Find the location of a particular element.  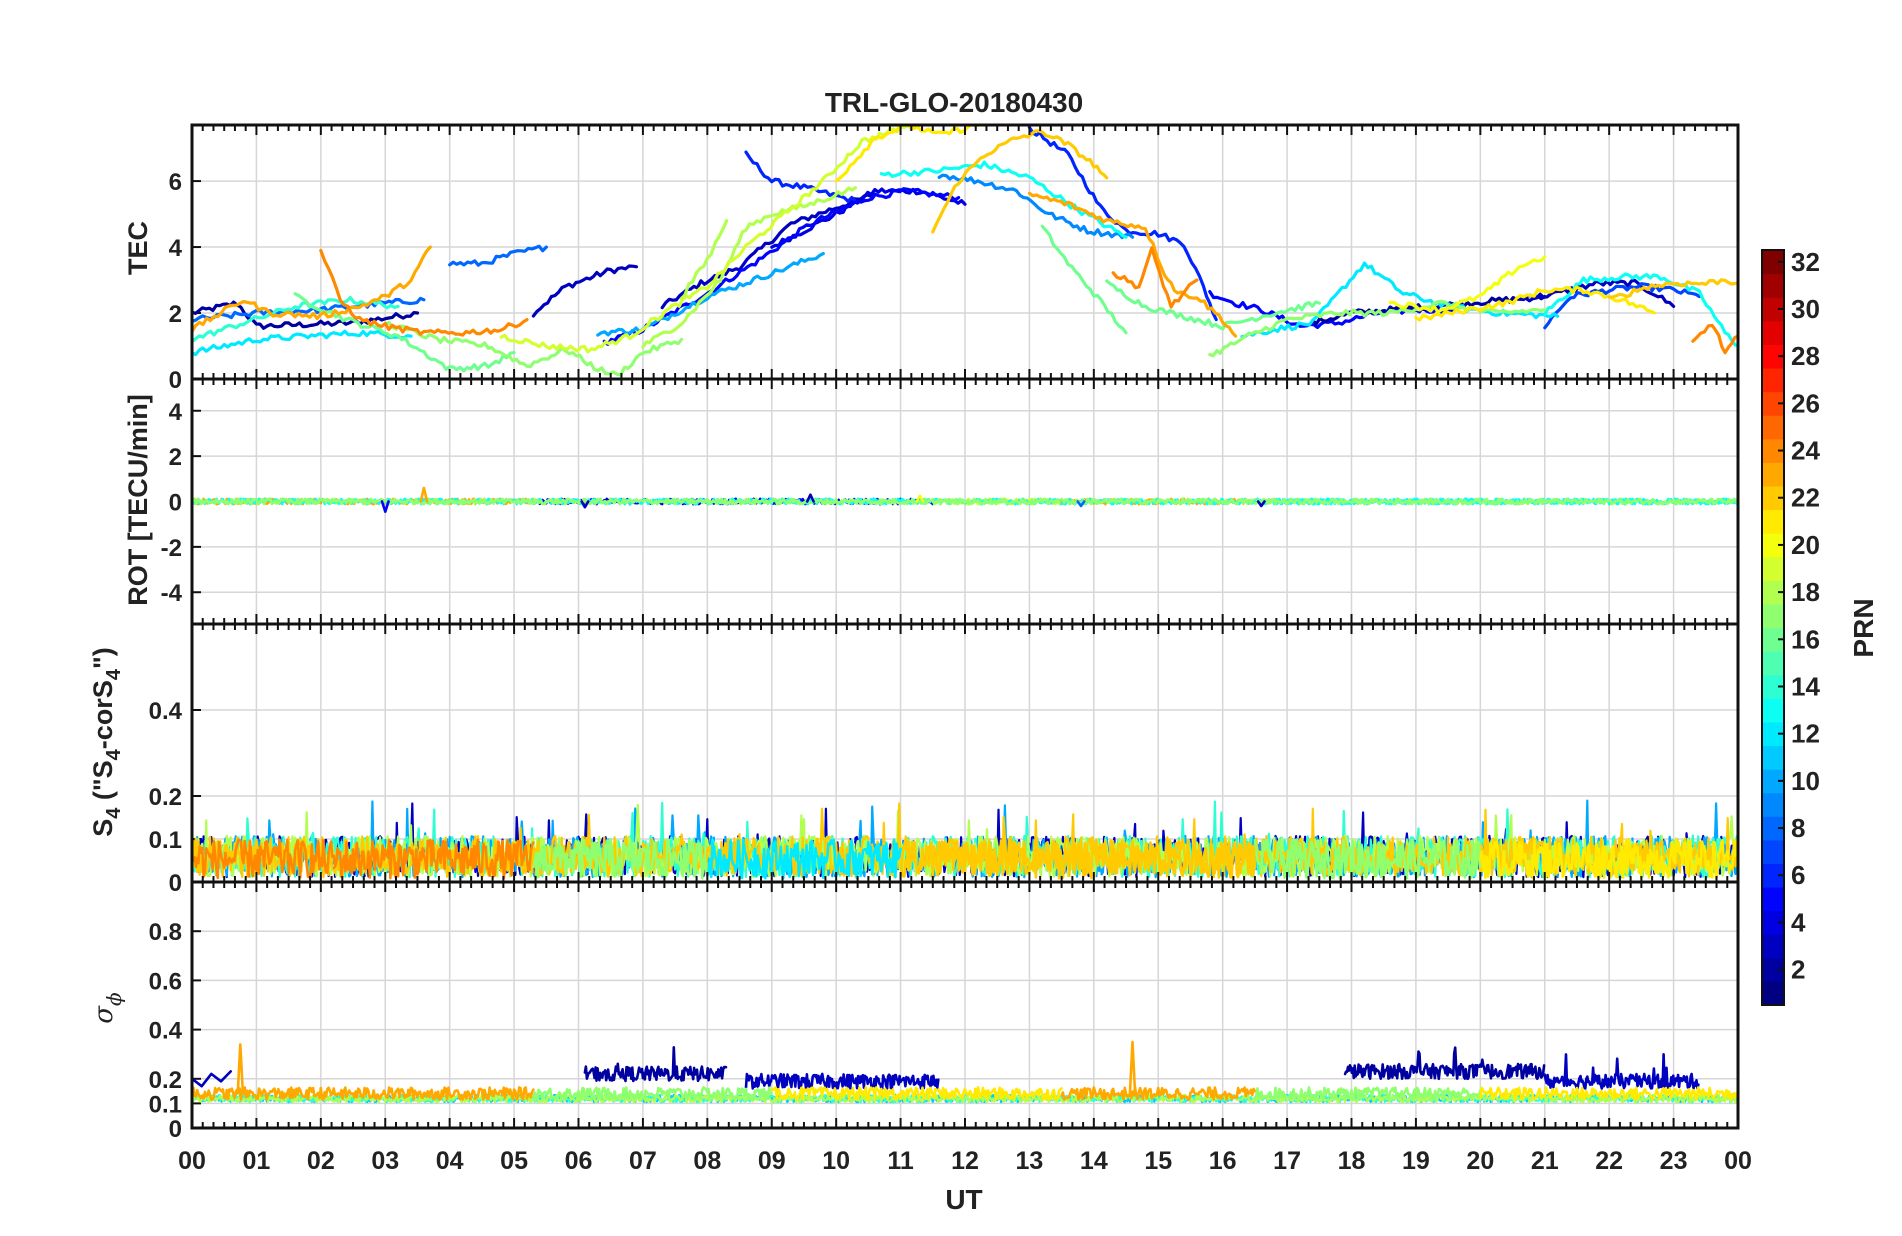

colorbar-tick-label: 12 is located at coordinates (1805, 734).